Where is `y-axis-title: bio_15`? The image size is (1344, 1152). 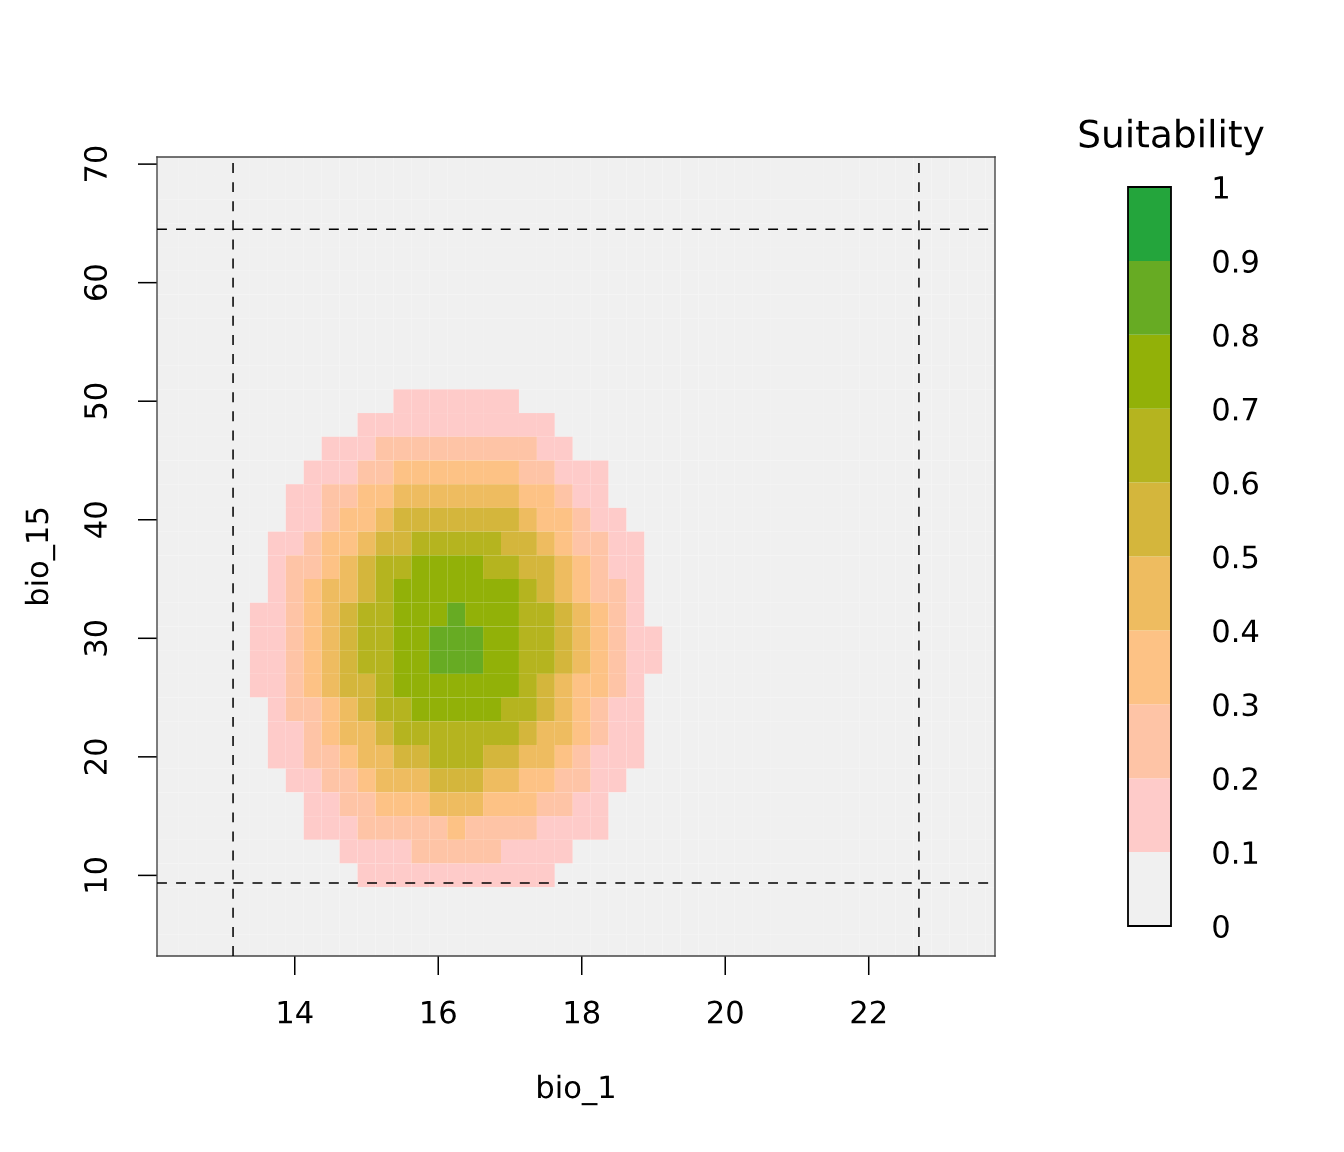 y-axis-title: bio_15 is located at coordinates (40, 556).